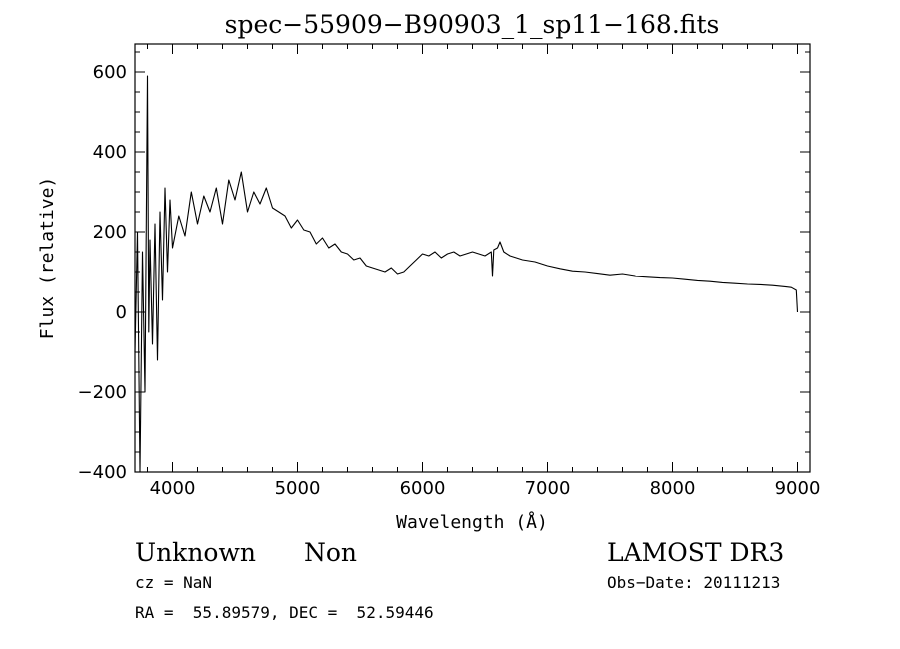 The width and height of the screenshot is (900, 649). I want to click on x-tick-label: 6000, so click(423, 488).